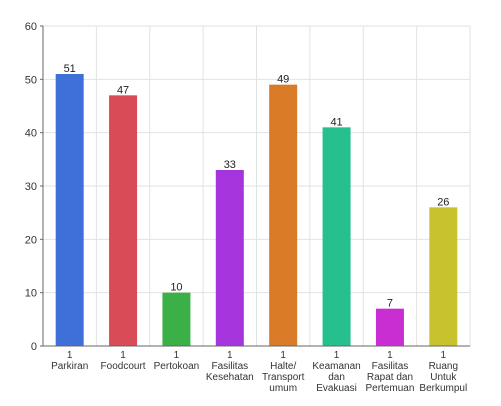 The height and width of the screenshot is (406, 501). Describe the element at coordinates (31, 80) in the screenshot. I see `y-tick-label: 50` at that location.